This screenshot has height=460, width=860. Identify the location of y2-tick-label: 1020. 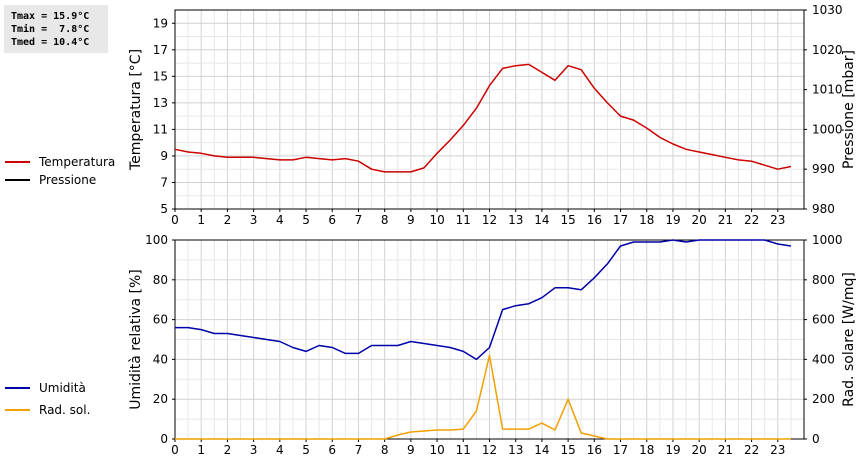
(827, 50).